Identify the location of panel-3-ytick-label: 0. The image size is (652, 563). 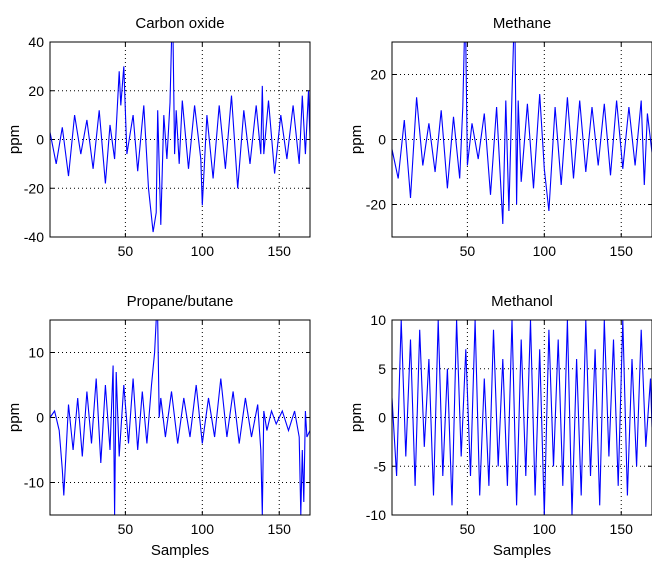
(40, 418).